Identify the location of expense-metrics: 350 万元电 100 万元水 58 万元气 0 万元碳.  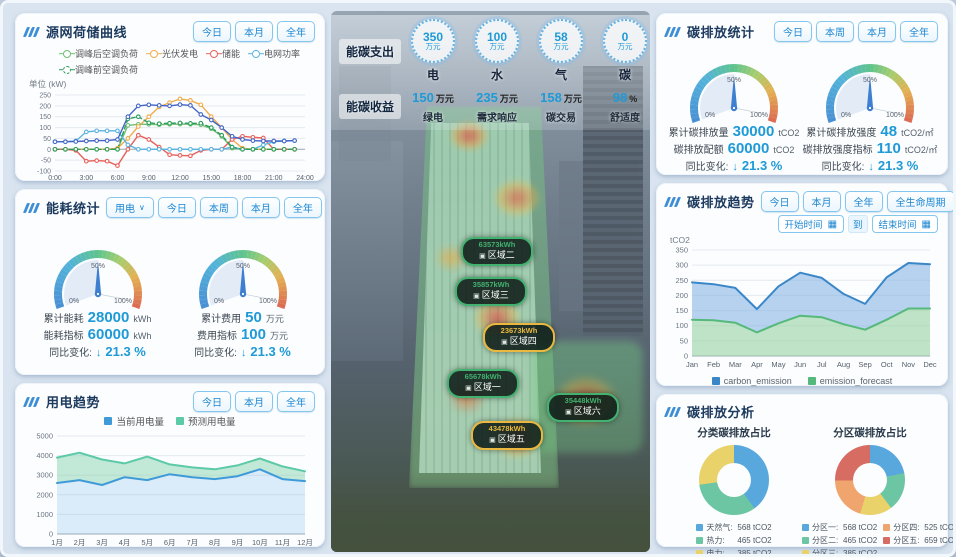
(525, 51).